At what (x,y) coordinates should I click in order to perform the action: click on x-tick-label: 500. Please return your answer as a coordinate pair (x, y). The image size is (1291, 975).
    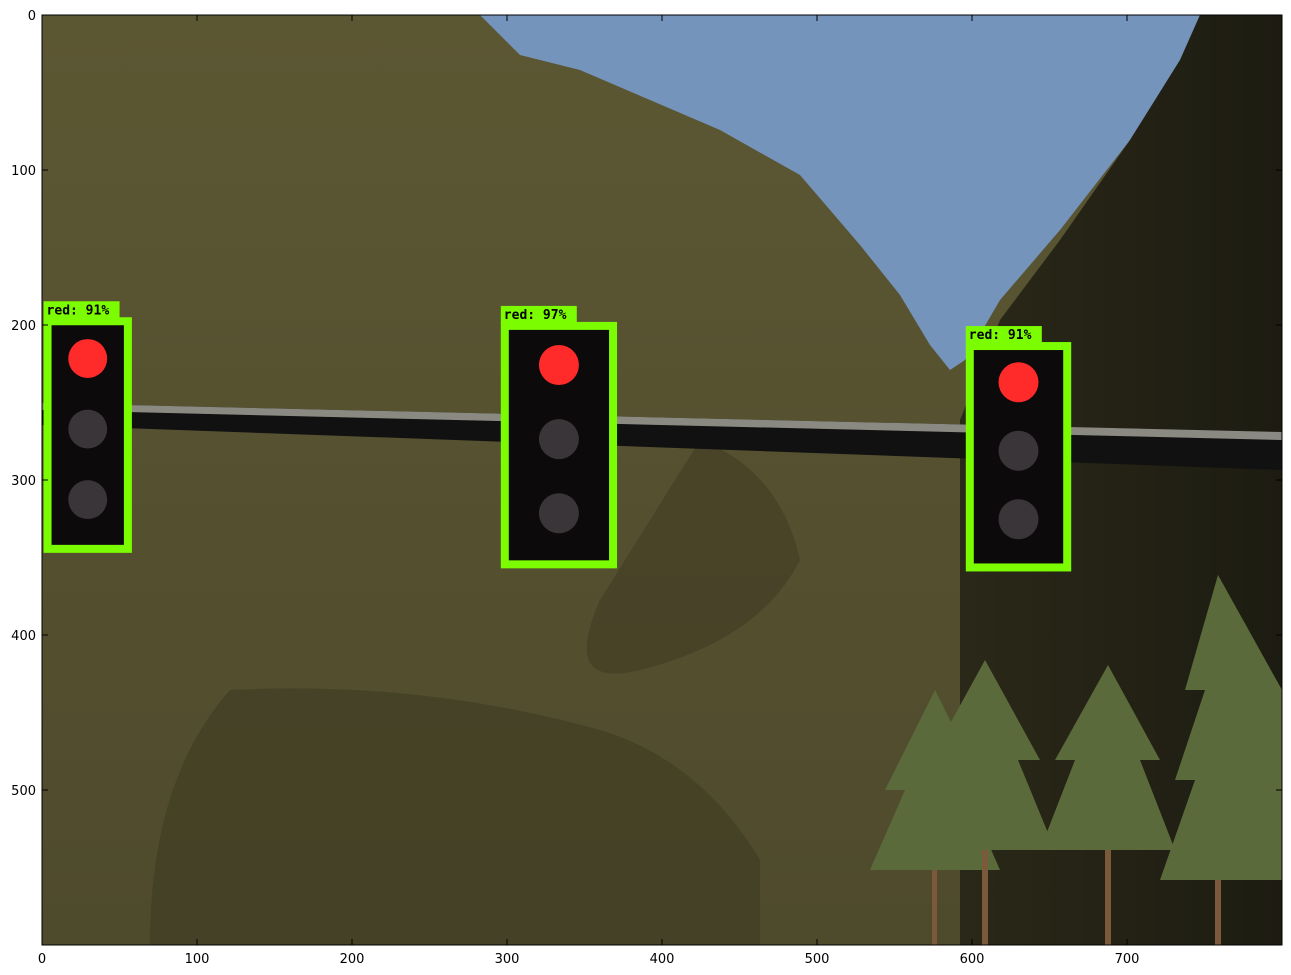
    Looking at the image, I should click on (817, 959).